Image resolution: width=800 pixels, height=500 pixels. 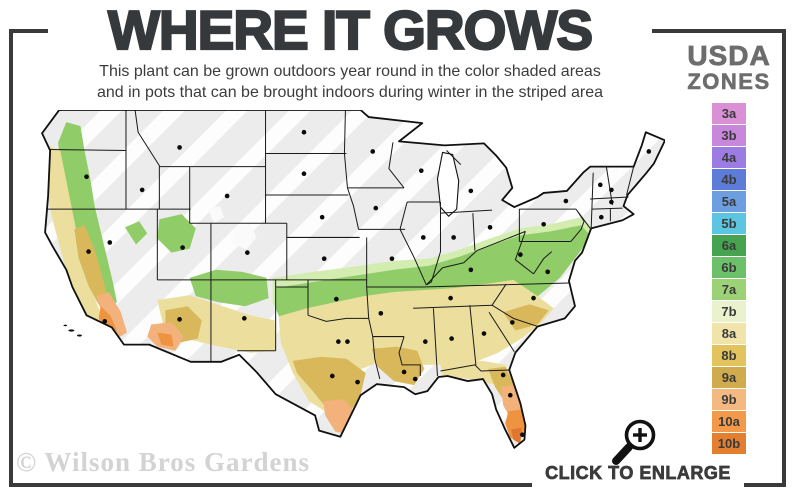 What do you see at coordinates (729, 135) in the screenshot?
I see `legend-zone-chip-3b: 3b` at bounding box center [729, 135].